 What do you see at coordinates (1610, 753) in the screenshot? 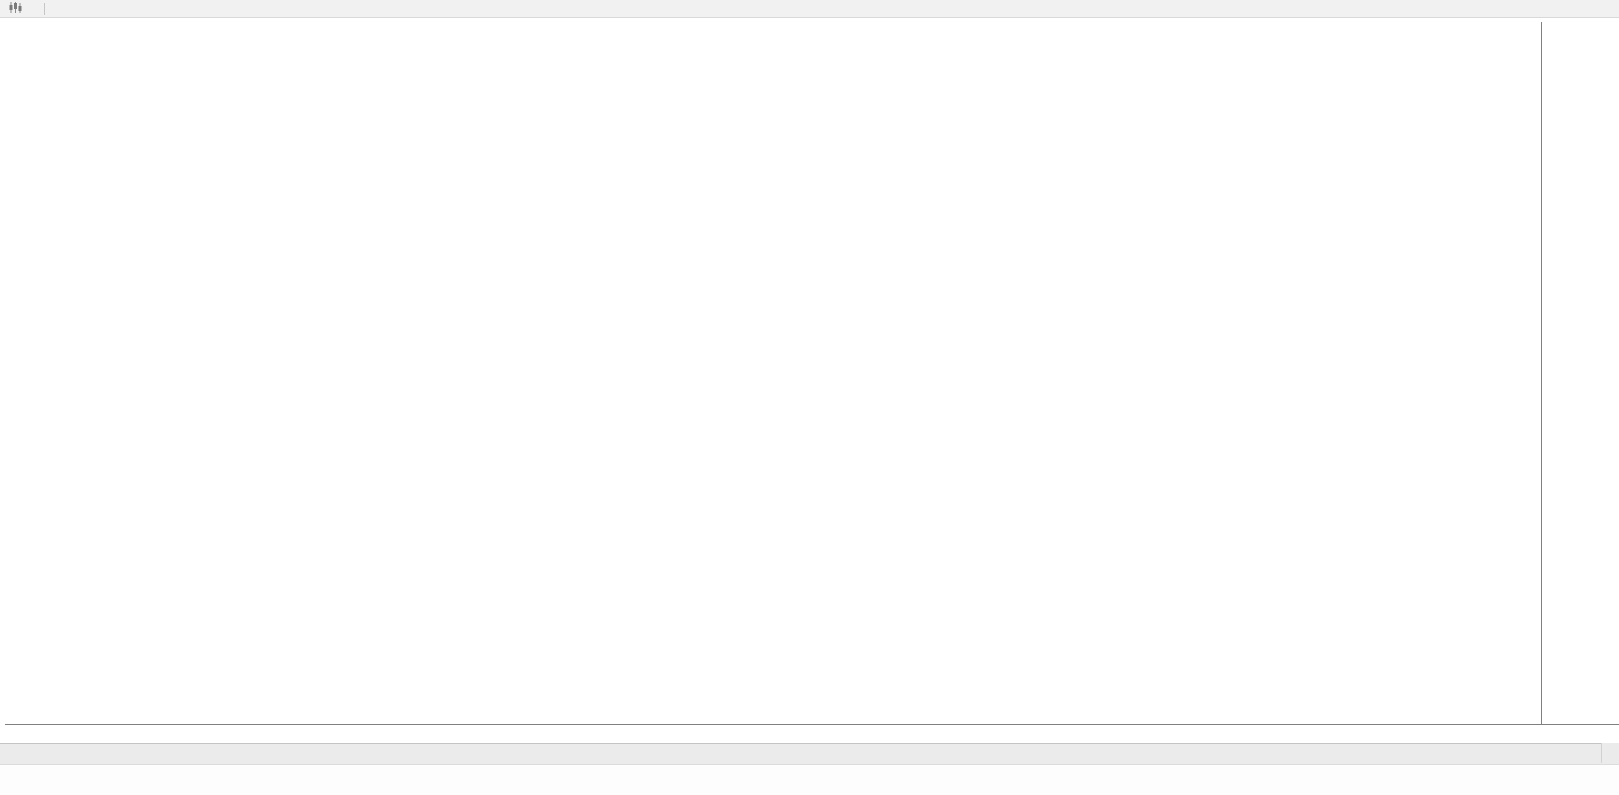
I see `tab-scroll-arrows` at bounding box center [1610, 753].